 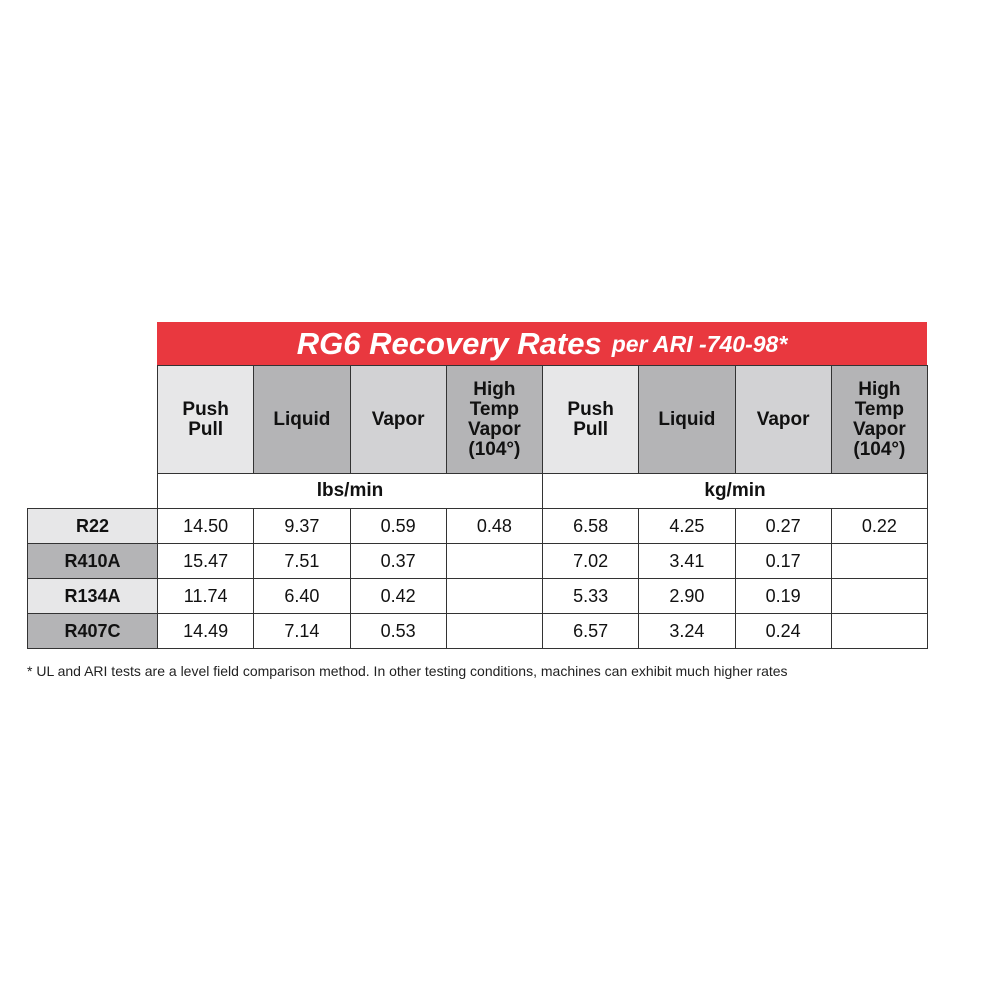 What do you see at coordinates (398, 526) in the screenshot?
I see `data-cell: 0.59` at bounding box center [398, 526].